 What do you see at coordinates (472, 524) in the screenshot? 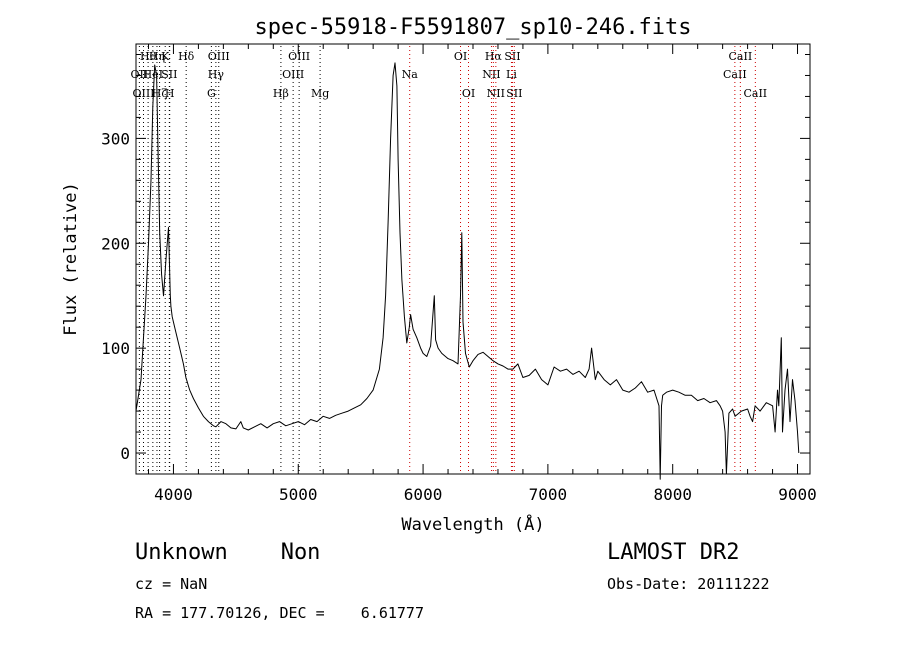
I see `x-axis-label: Wavelength (Å)` at bounding box center [472, 524].